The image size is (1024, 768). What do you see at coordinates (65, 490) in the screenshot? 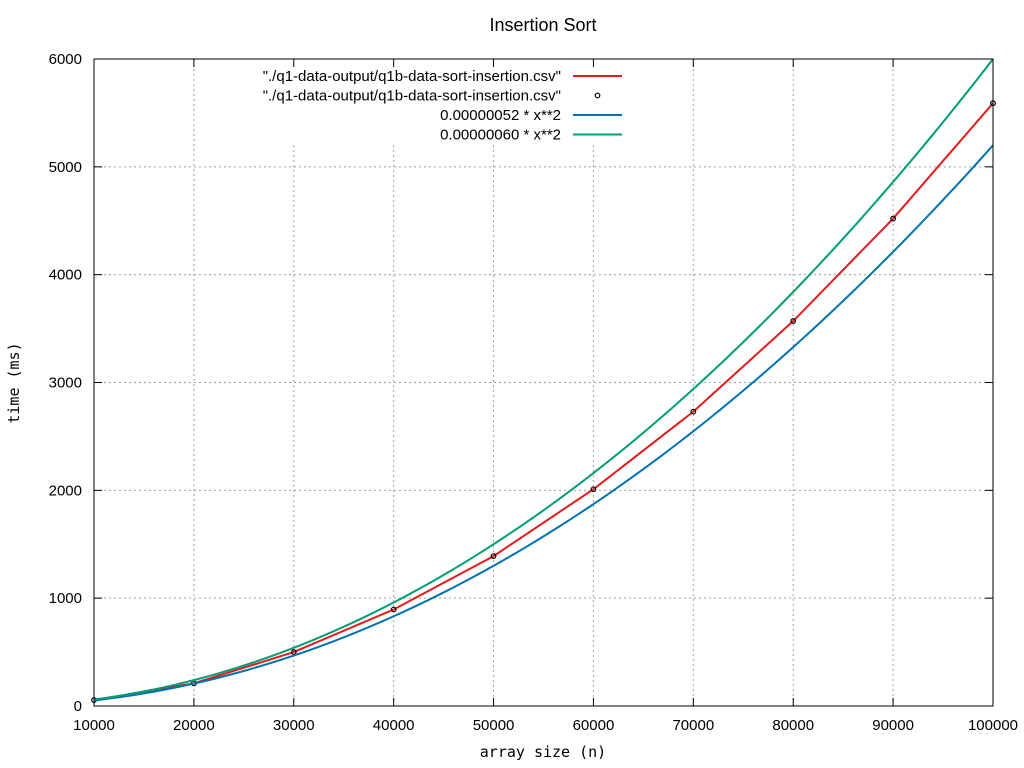
I see `y-tick-label: 2000` at bounding box center [65, 490].